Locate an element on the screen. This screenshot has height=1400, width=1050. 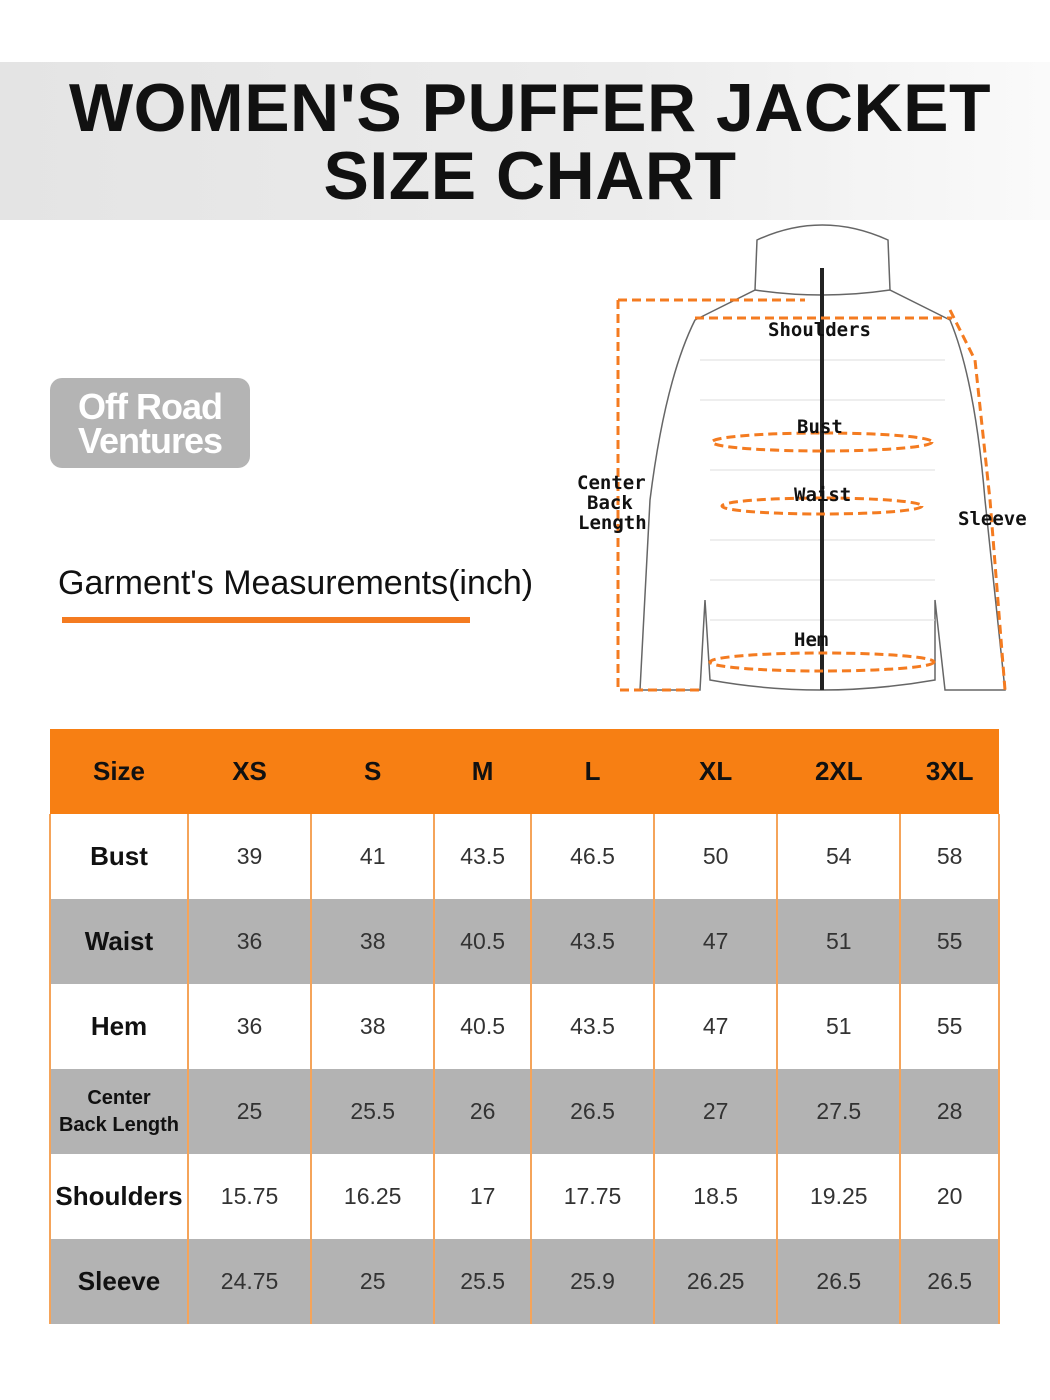
table-row: Sleeve 24.75 25 25.5 25.9 26.25 26.5 26.5 is located at coordinates (524, 1281).